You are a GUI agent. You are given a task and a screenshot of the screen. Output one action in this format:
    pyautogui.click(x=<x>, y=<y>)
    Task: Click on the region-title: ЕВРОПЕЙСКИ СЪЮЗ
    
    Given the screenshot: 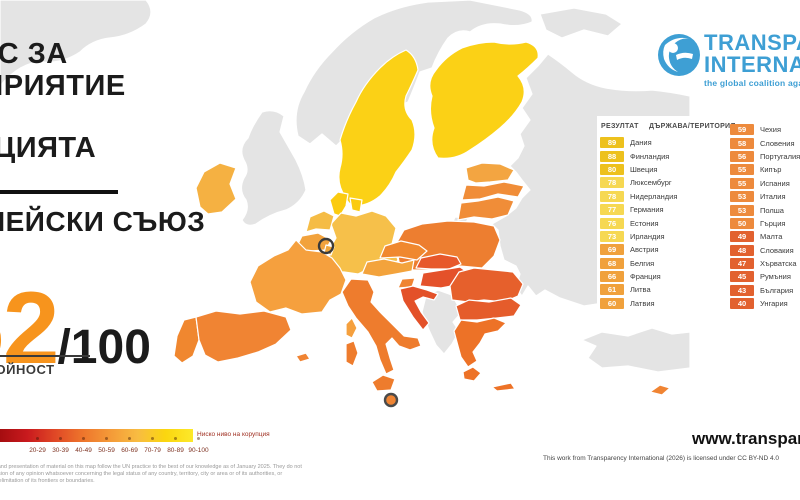 What is the action you would take?
    pyautogui.click(x=103, y=221)
    